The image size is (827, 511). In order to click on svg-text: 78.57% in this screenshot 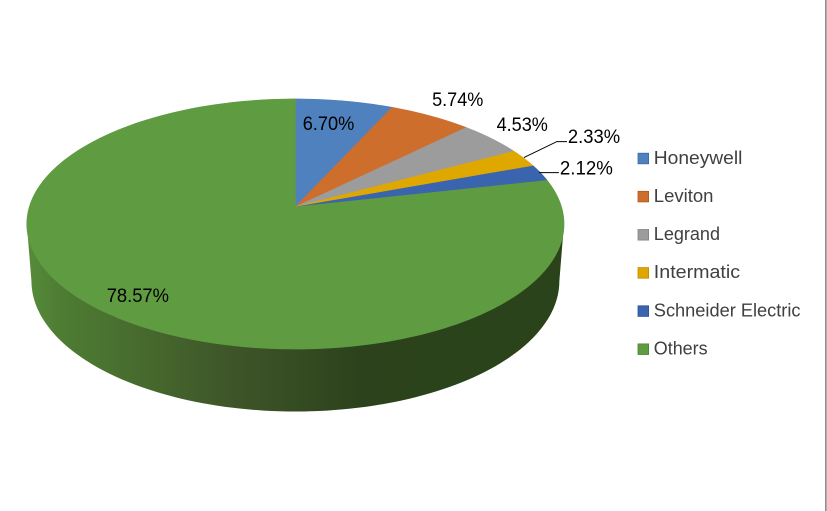, I will do `click(138, 296)`.